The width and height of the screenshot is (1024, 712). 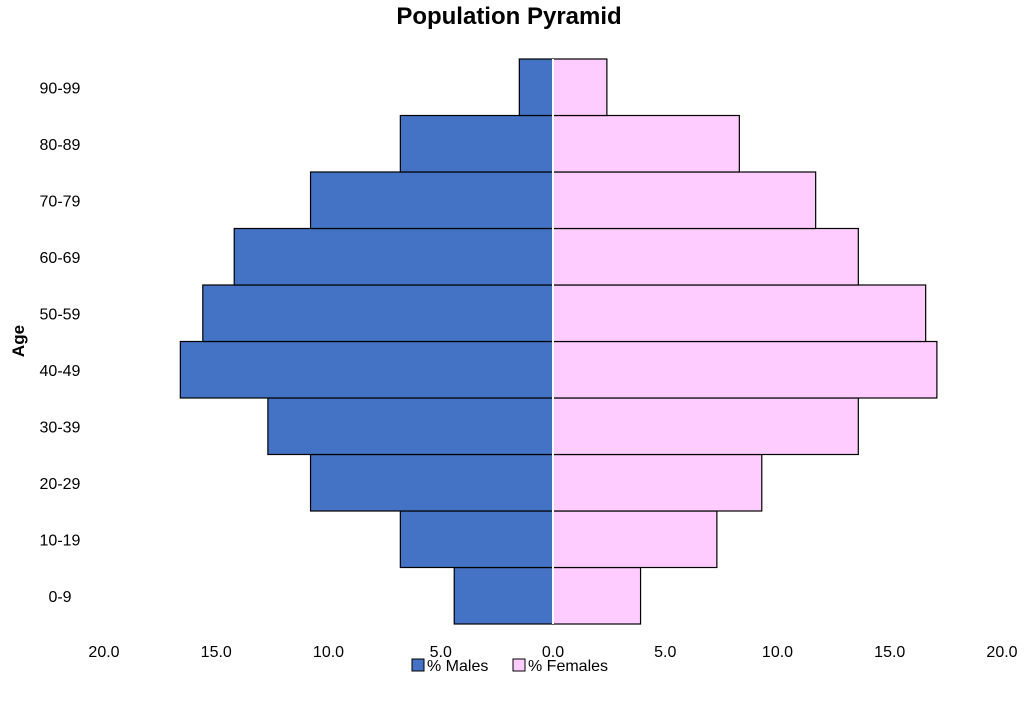 What do you see at coordinates (60, 427) in the screenshot?
I see `y-tick-label: 30-39` at bounding box center [60, 427].